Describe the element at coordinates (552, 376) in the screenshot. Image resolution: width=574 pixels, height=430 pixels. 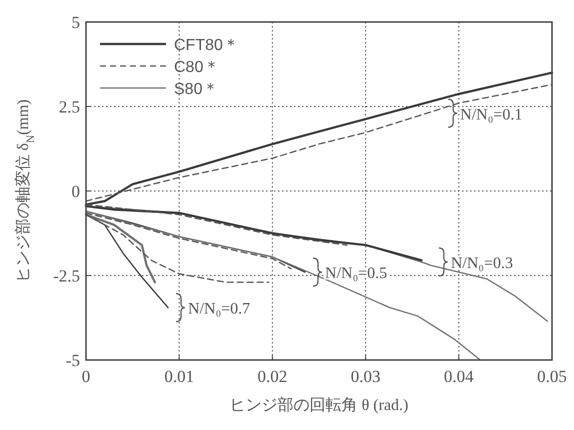
I see `x-tick-label: 0.05` at that location.